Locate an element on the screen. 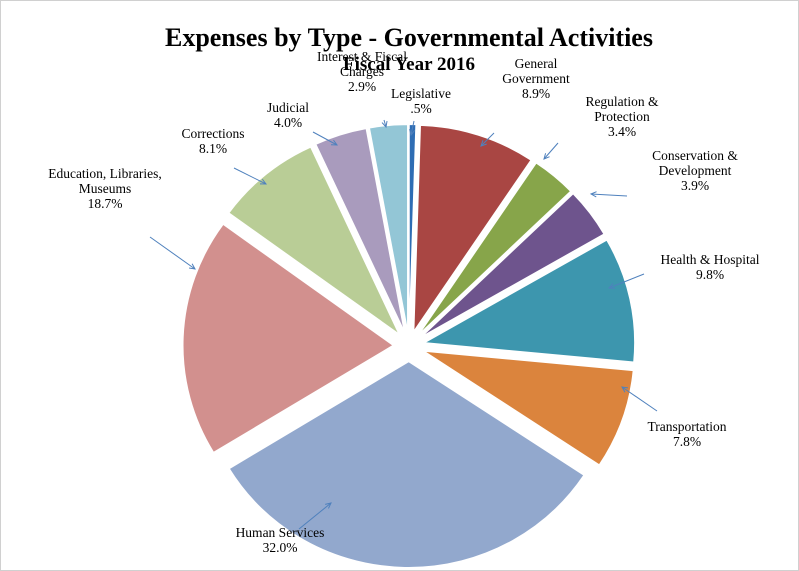 Image resolution: width=799 pixels, height=571 pixels. pie-slice-health-hospital is located at coordinates (529, 301).